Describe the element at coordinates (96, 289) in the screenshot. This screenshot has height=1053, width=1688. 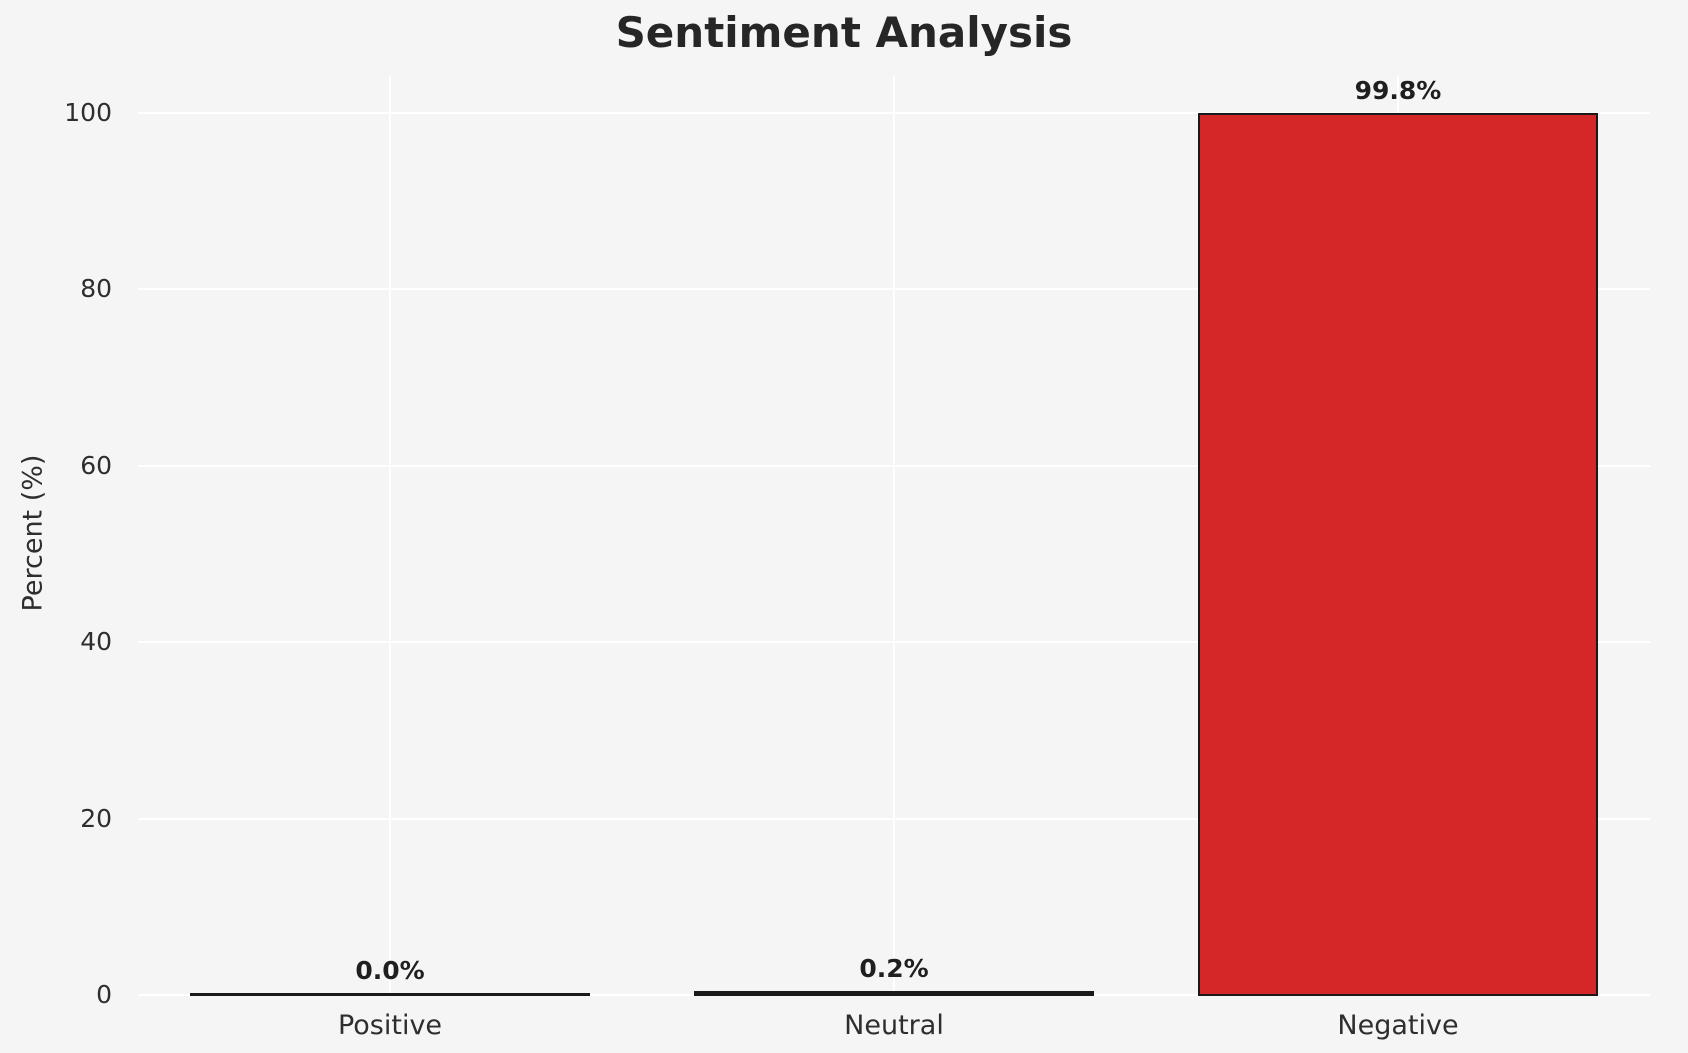
I see `y-tick-label: 80` at that location.